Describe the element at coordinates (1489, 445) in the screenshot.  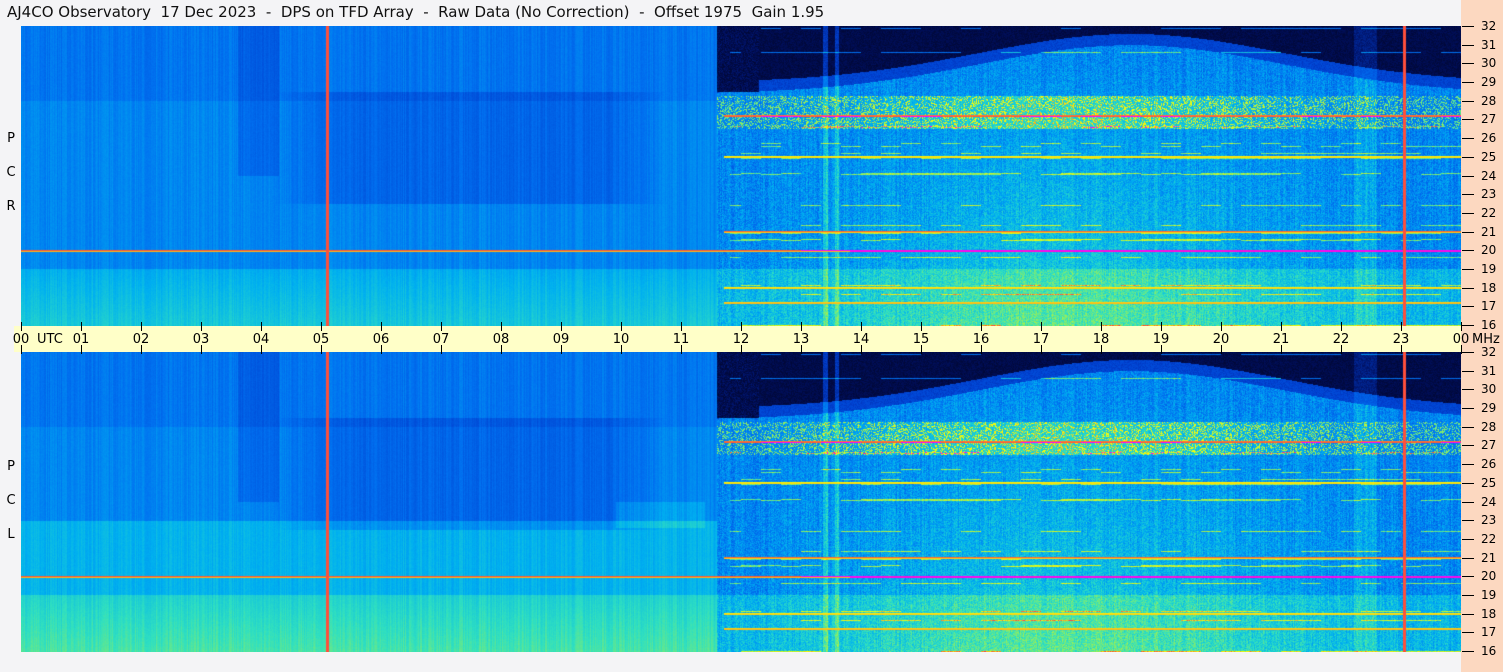
I see `y-tick-label: 27` at that location.